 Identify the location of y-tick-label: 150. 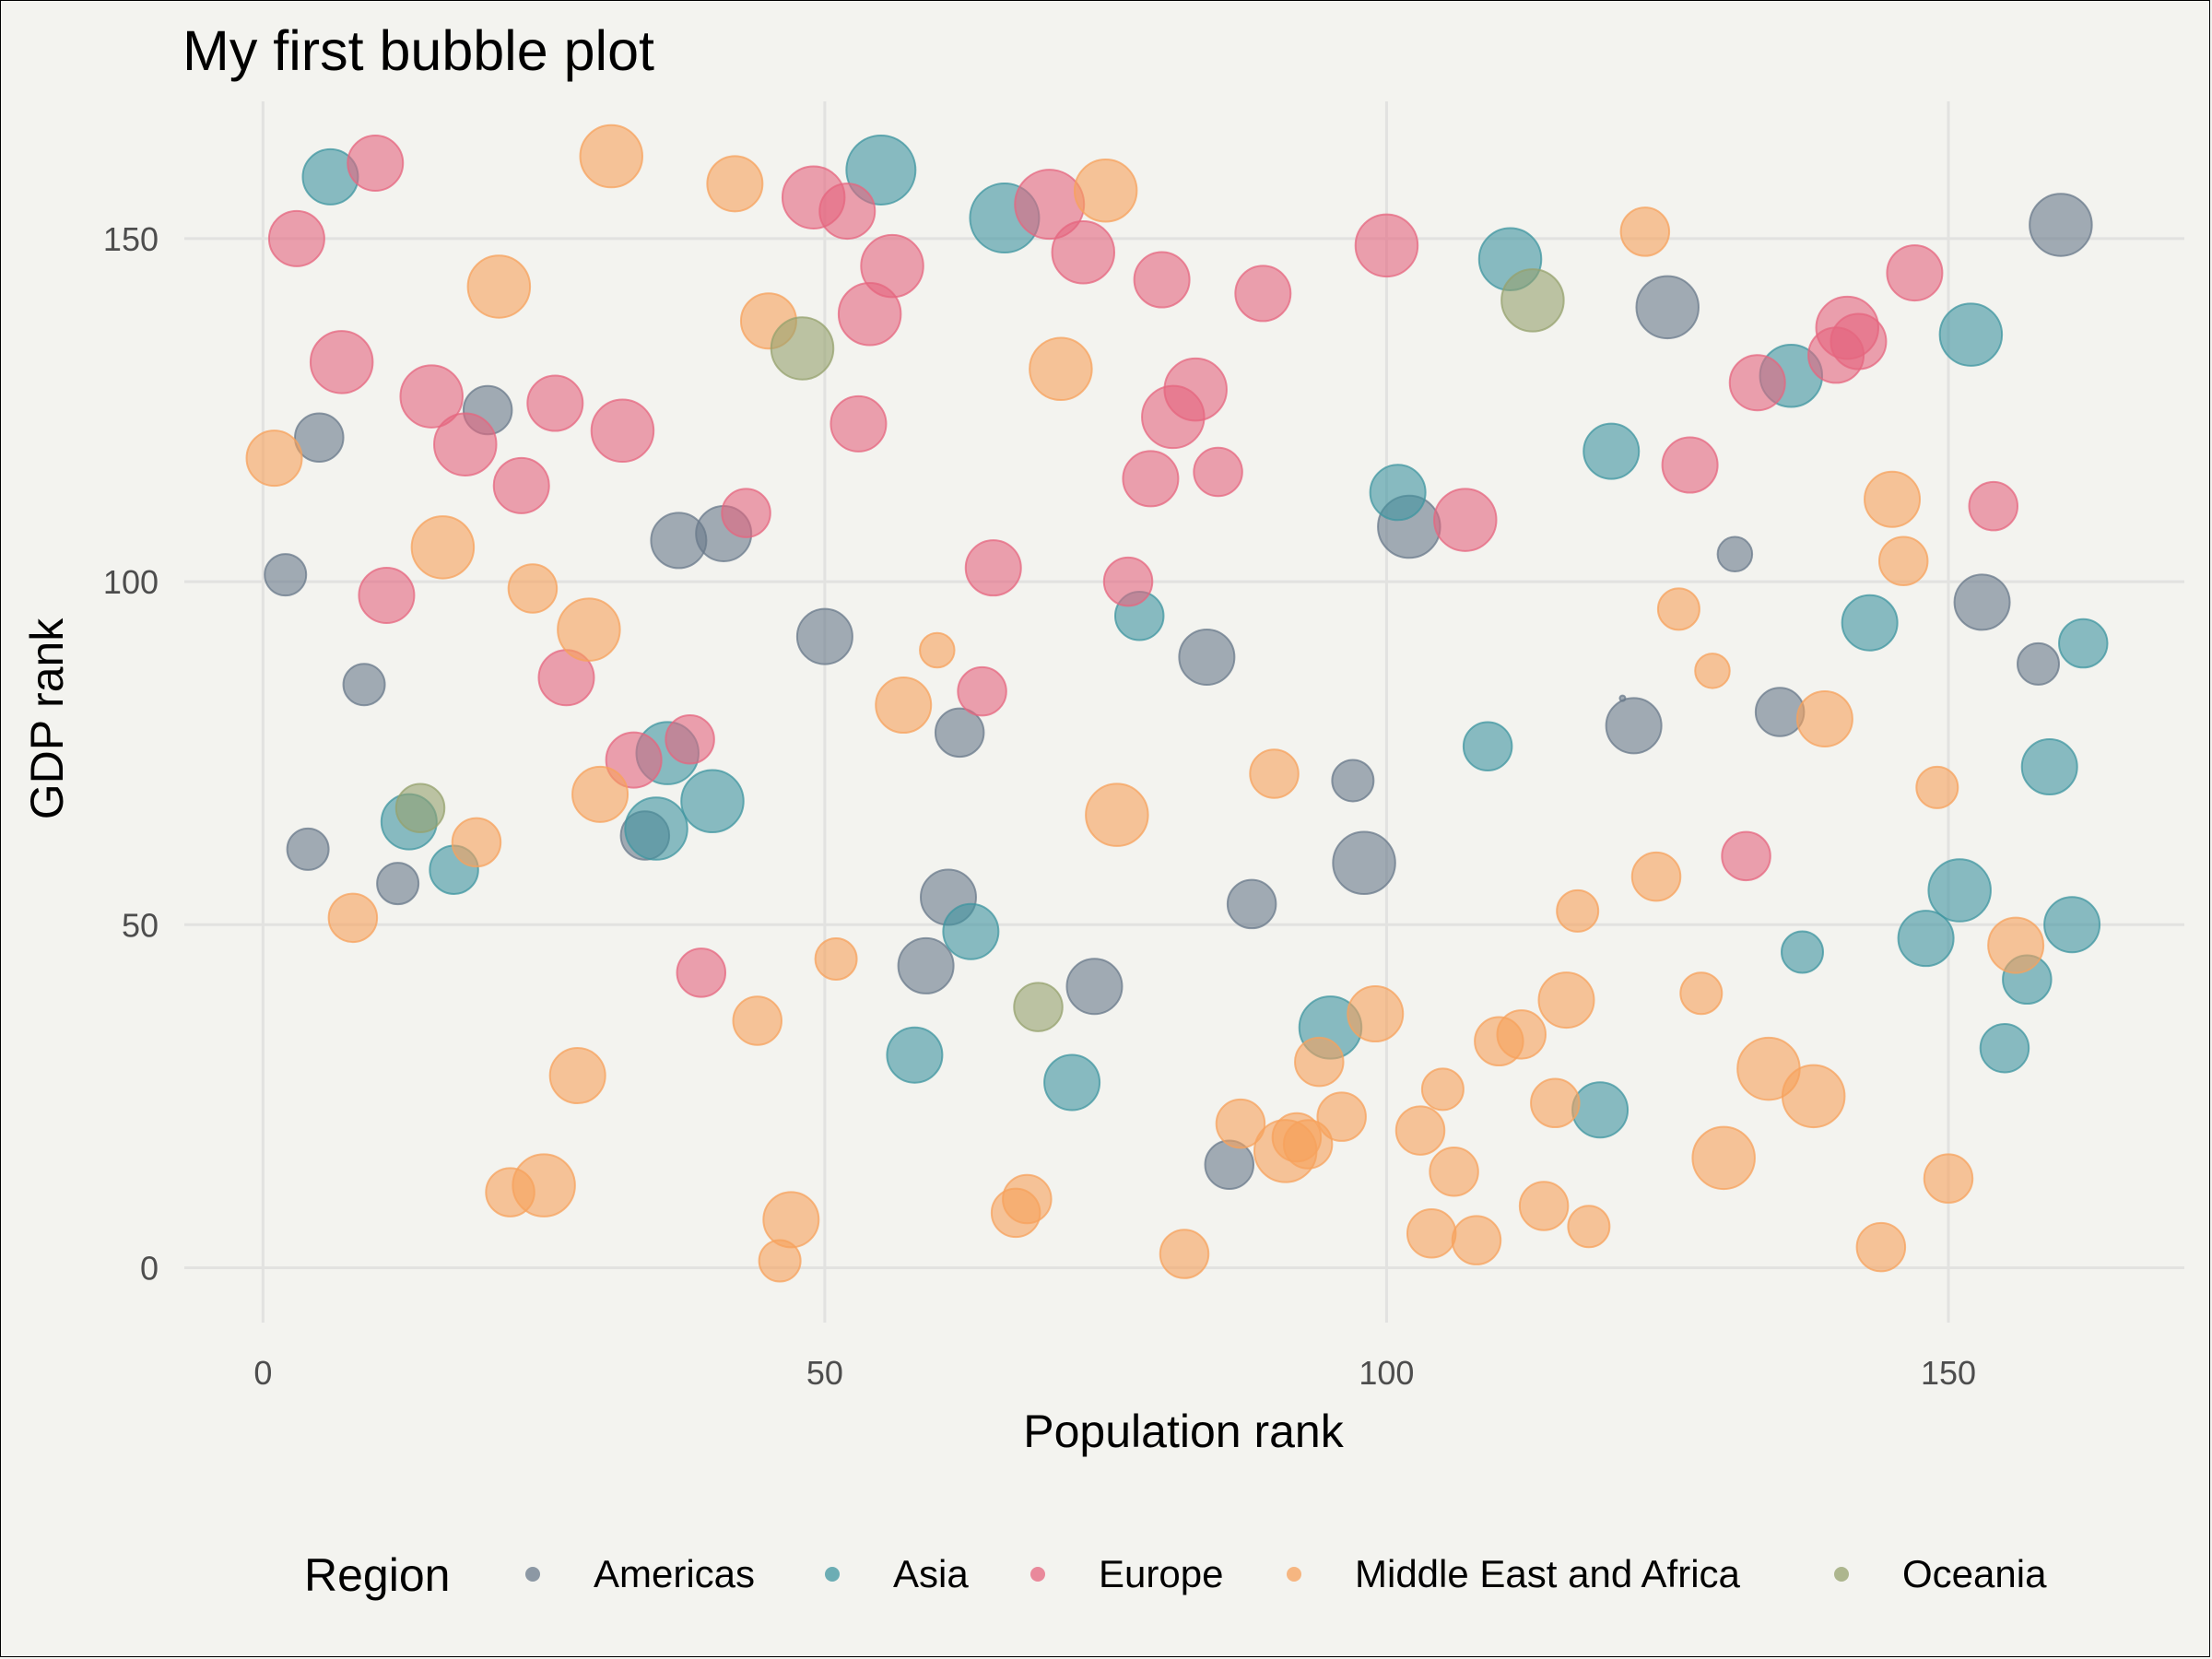
(131, 239).